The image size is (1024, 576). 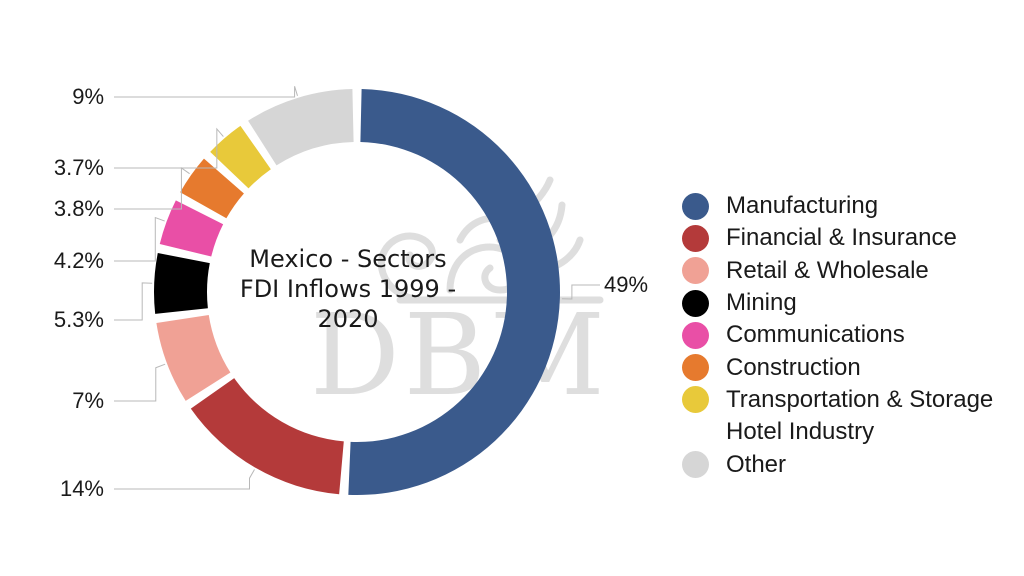 What do you see at coordinates (800, 432) in the screenshot?
I see `legend-label-hotel-industry: Hotel Industry` at bounding box center [800, 432].